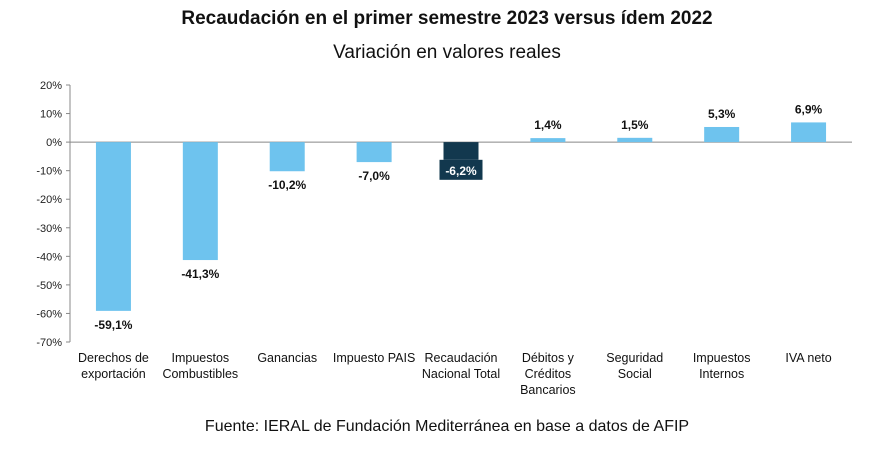 The image size is (894, 455). I want to click on chart-subtitle: Variación en valores reales, so click(447, 52).